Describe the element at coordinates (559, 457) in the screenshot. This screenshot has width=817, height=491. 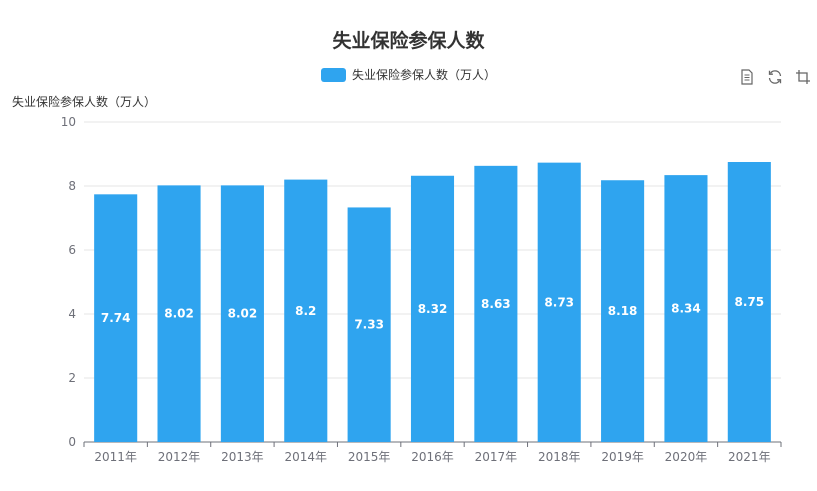
I see `x-tick-label: 2018年` at that location.